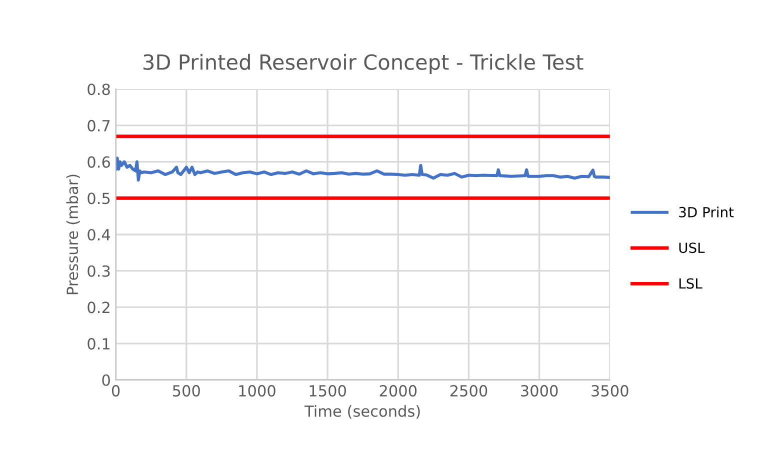 This screenshot has height=469, width=772. Describe the element at coordinates (257, 391) in the screenshot. I see `x-tick-label: 1000` at that location.